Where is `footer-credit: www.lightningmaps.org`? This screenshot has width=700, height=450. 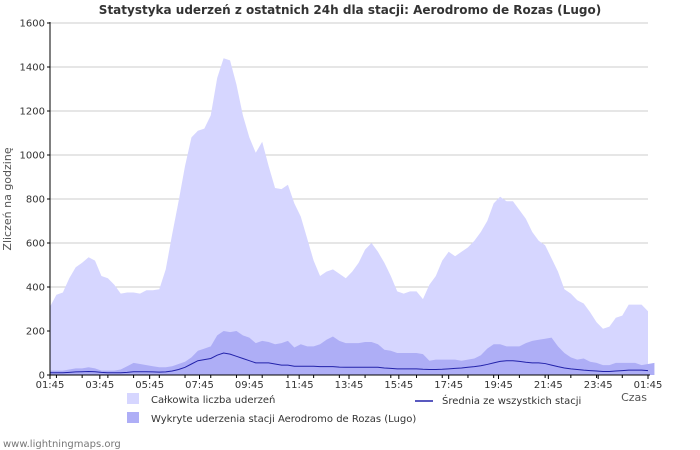 footer-credit: www.lightningmaps.org is located at coordinates (62, 444).